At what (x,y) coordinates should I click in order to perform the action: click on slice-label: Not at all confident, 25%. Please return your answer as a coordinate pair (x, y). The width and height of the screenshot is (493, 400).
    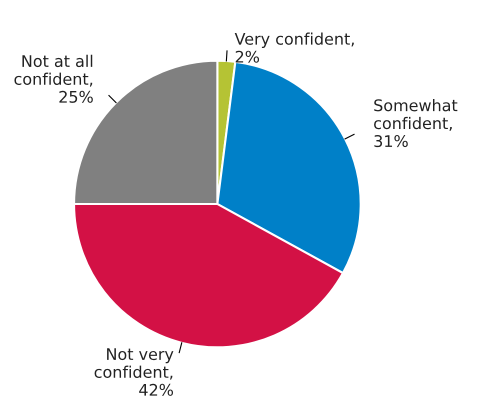
    Looking at the image, I should click on (53, 78).